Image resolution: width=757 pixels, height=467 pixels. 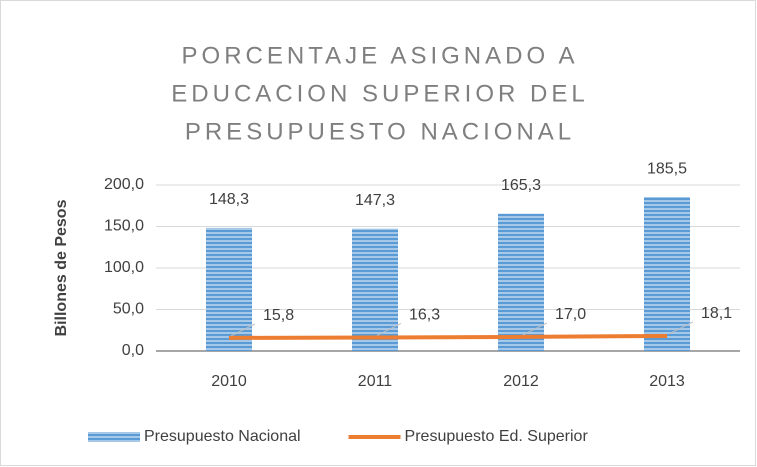 I want to click on line, so click(x=448, y=336).